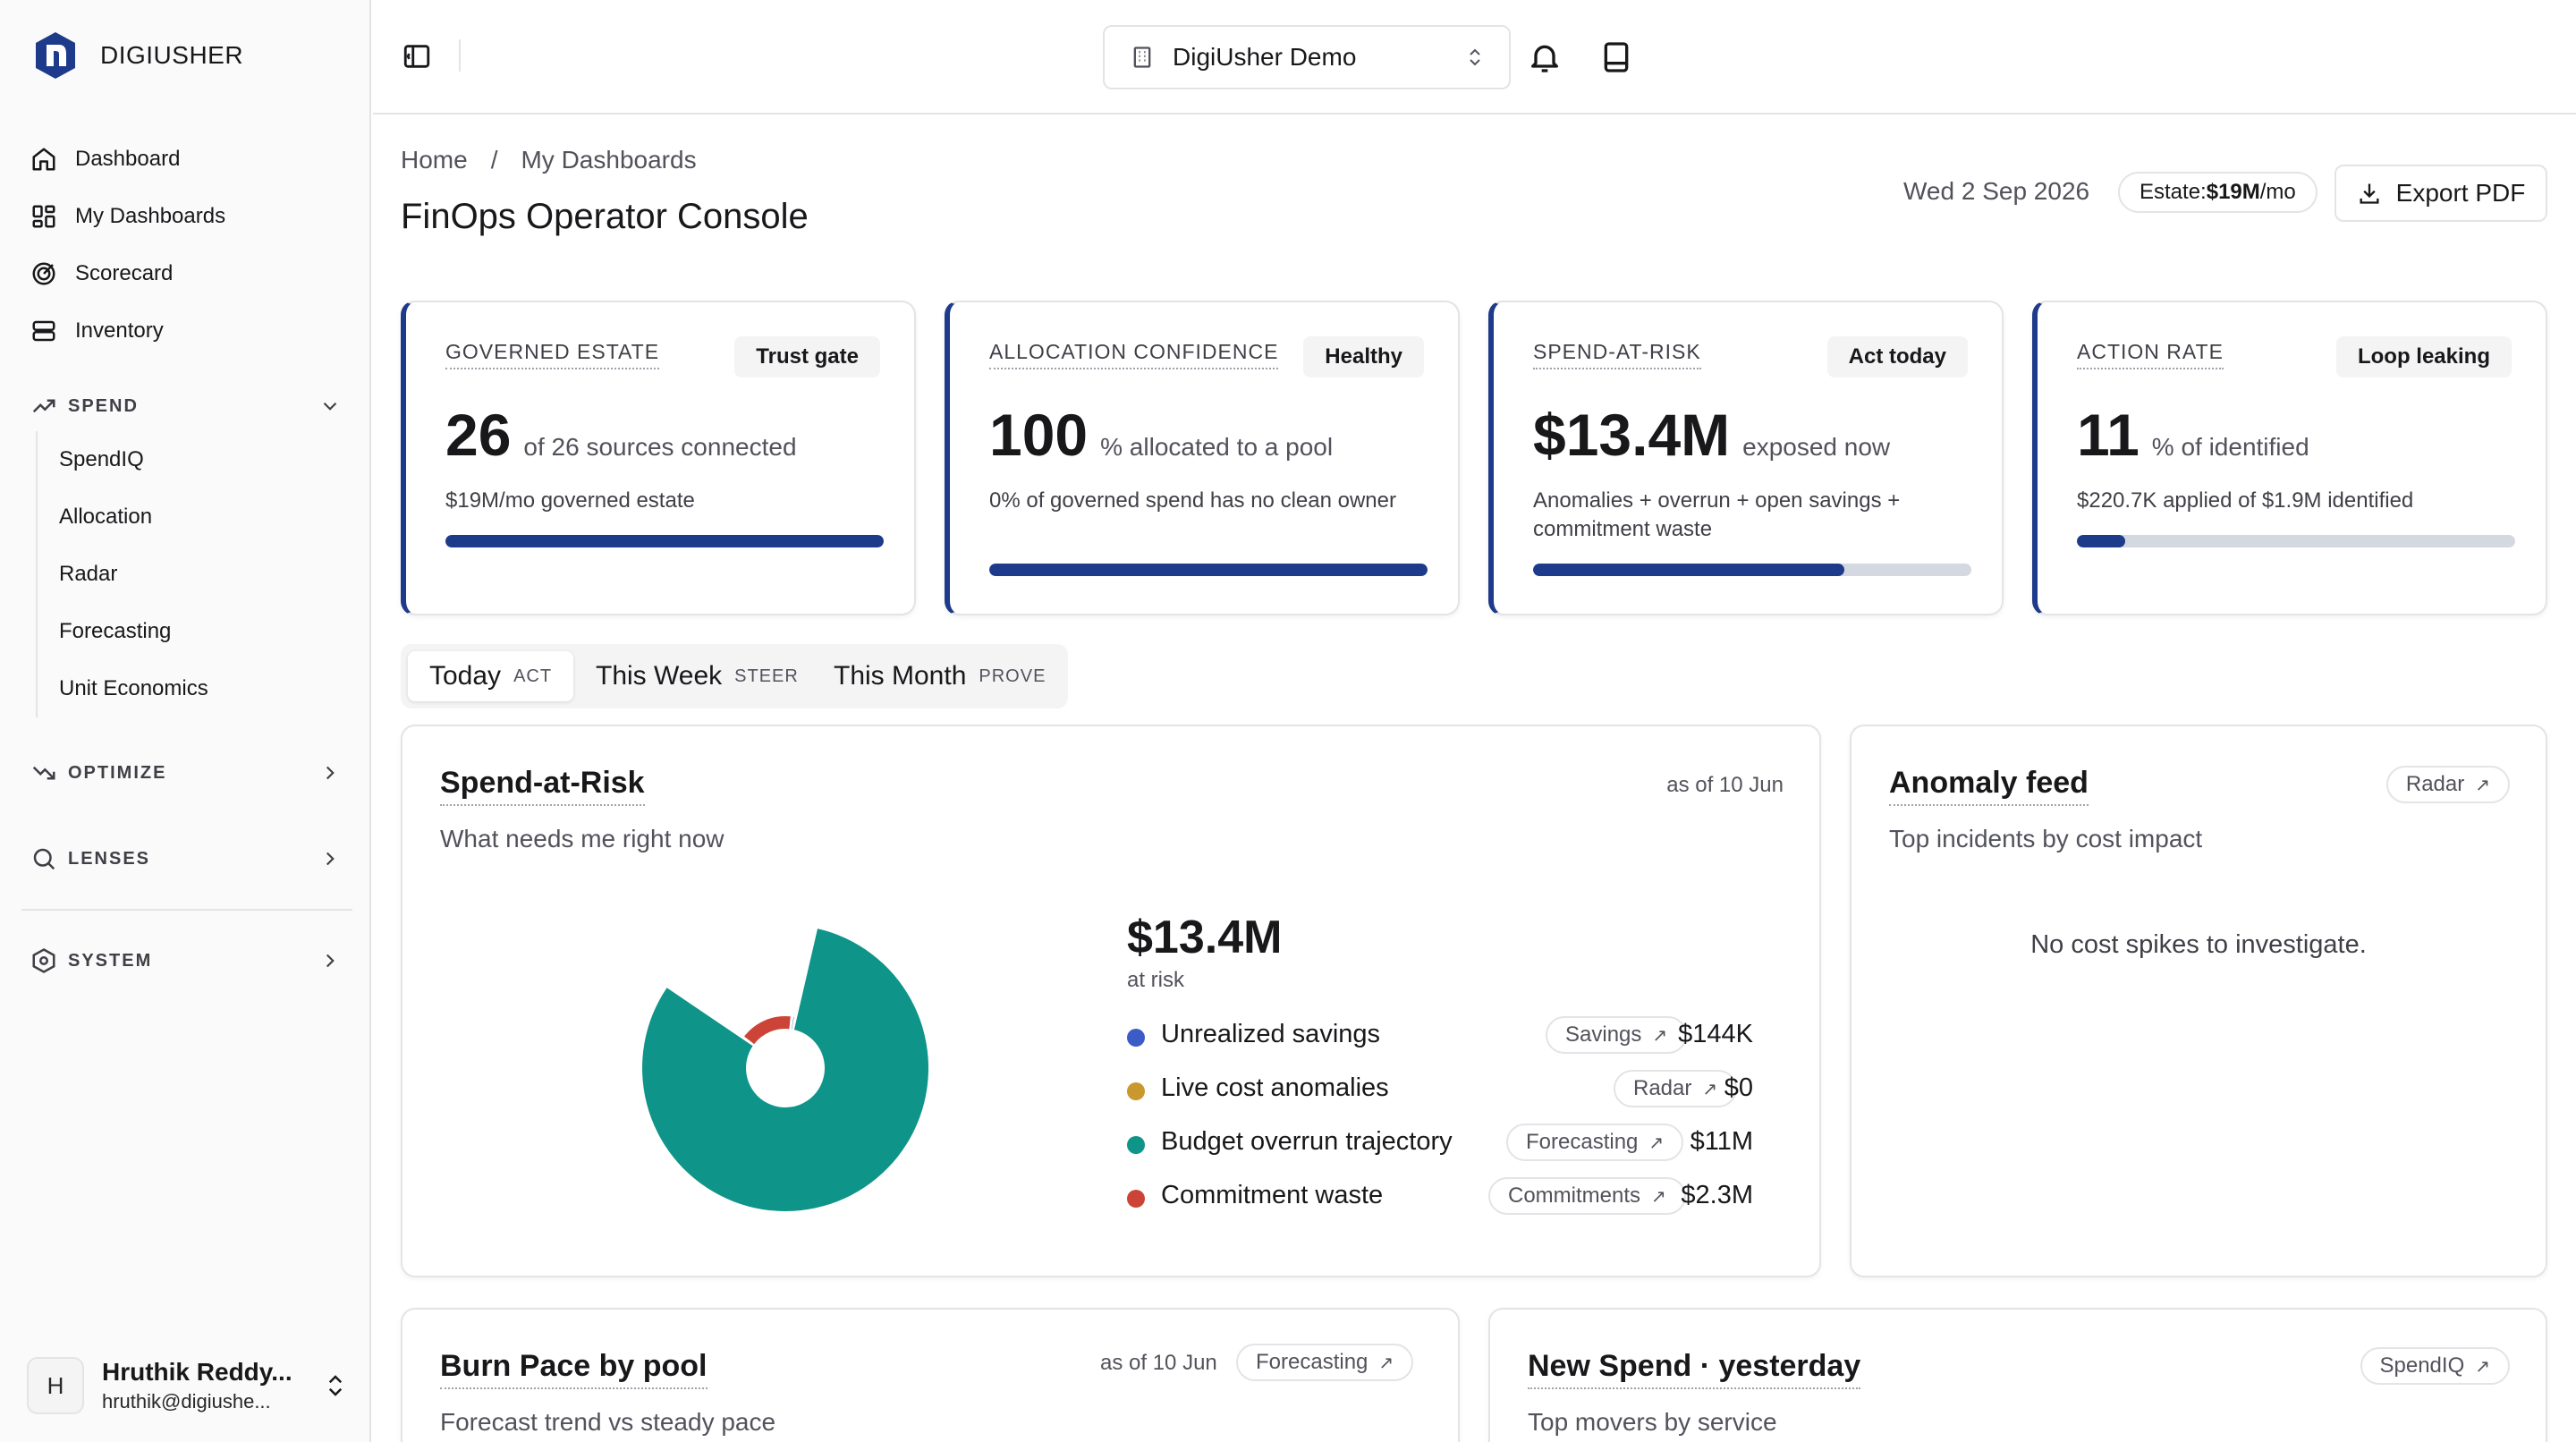 This screenshot has width=2576, height=1442. What do you see at coordinates (417, 56) in the screenshot?
I see `sidebar-toggle-icon` at bounding box center [417, 56].